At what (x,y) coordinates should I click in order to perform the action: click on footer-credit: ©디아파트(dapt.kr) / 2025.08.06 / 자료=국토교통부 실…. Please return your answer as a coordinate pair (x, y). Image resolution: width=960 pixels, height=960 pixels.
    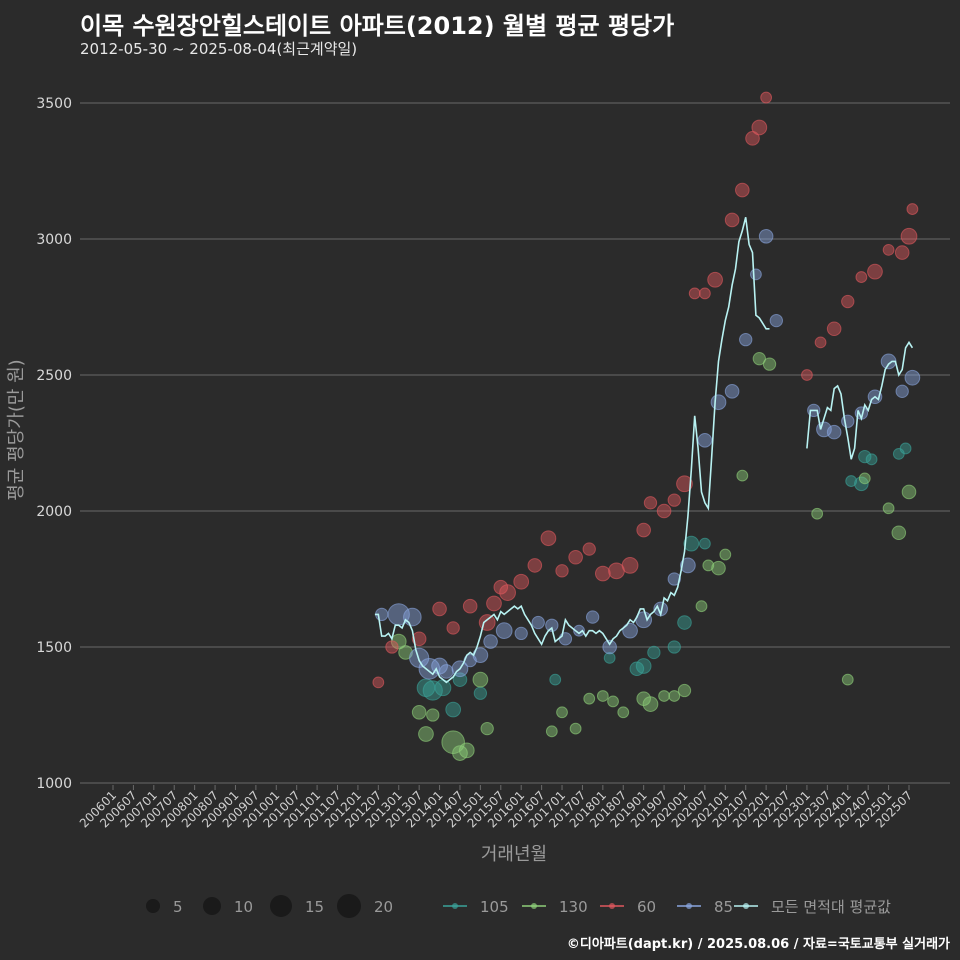
    Looking at the image, I should click on (758, 944).